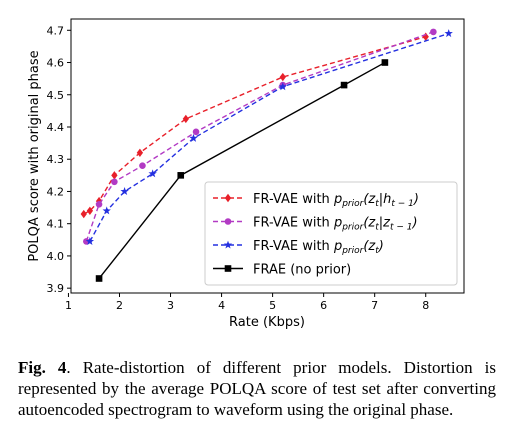  What do you see at coordinates (385, 223) in the screenshot?
I see `legend-label-part: |z` at bounding box center [385, 223].